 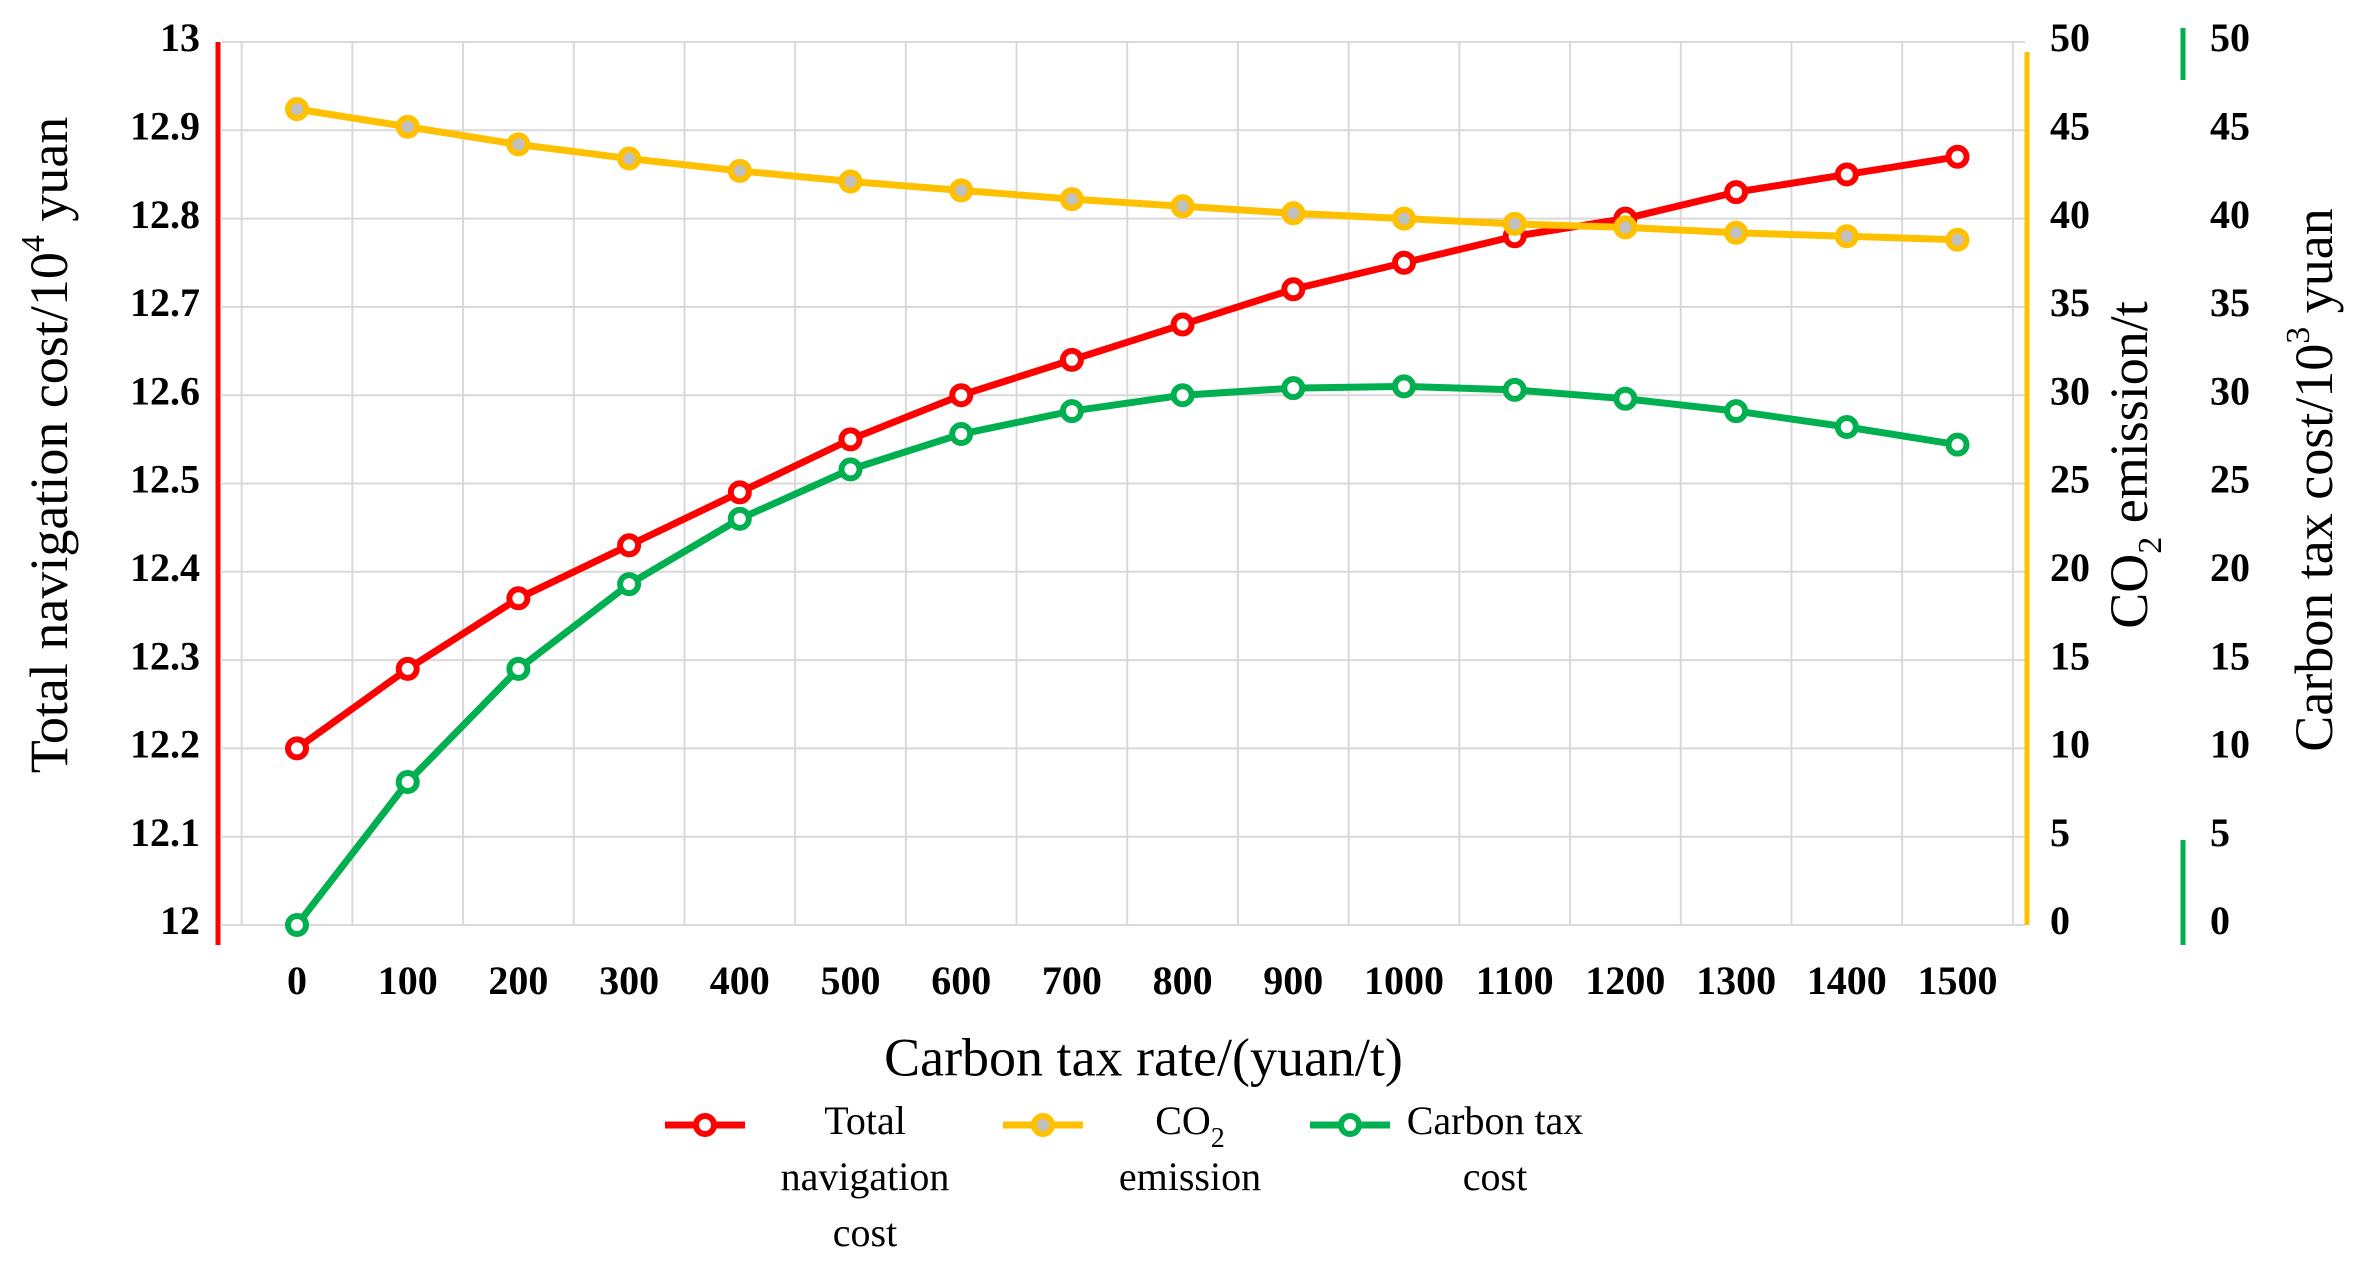 I want to click on legend-label-carbon-tax-cost: Carbon tax, so click(x=1495, y=1120).